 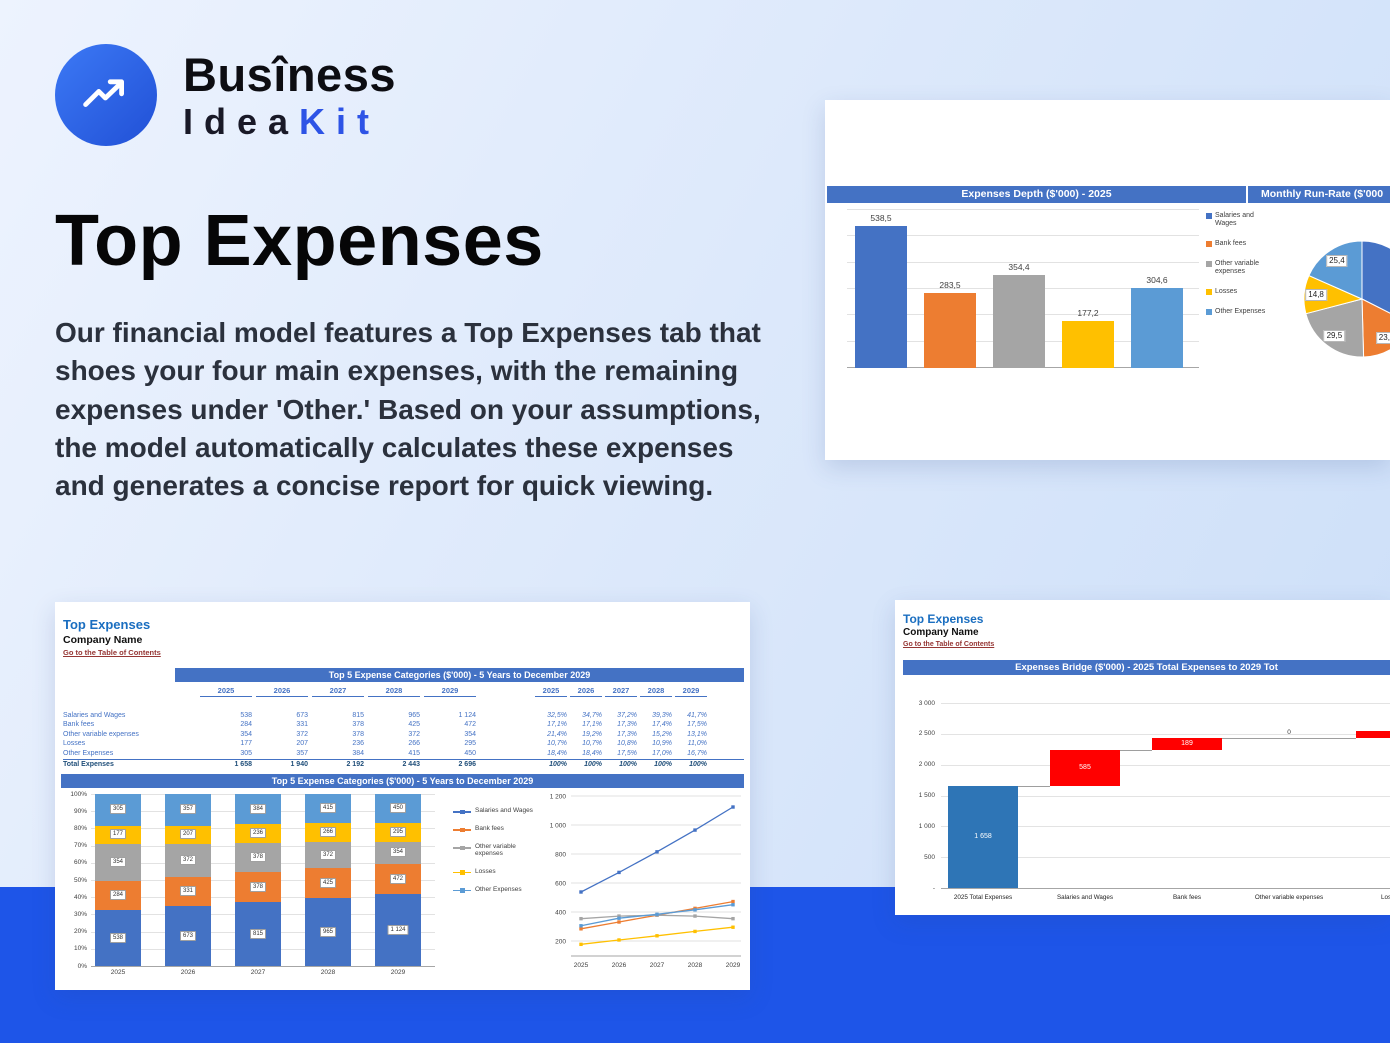 What do you see at coordinates (926, 795) in the screenshot?
I see `y-axis-tick: 1 500` at bounding box center [926, 795].